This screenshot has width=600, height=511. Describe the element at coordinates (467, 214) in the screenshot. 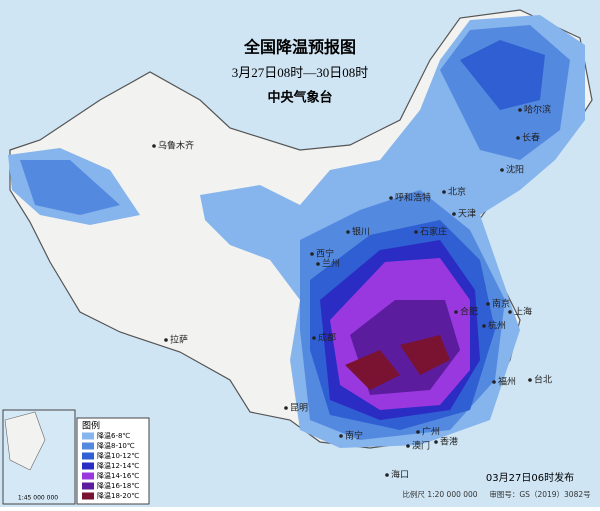

I see `city-label: 天津` at that location.